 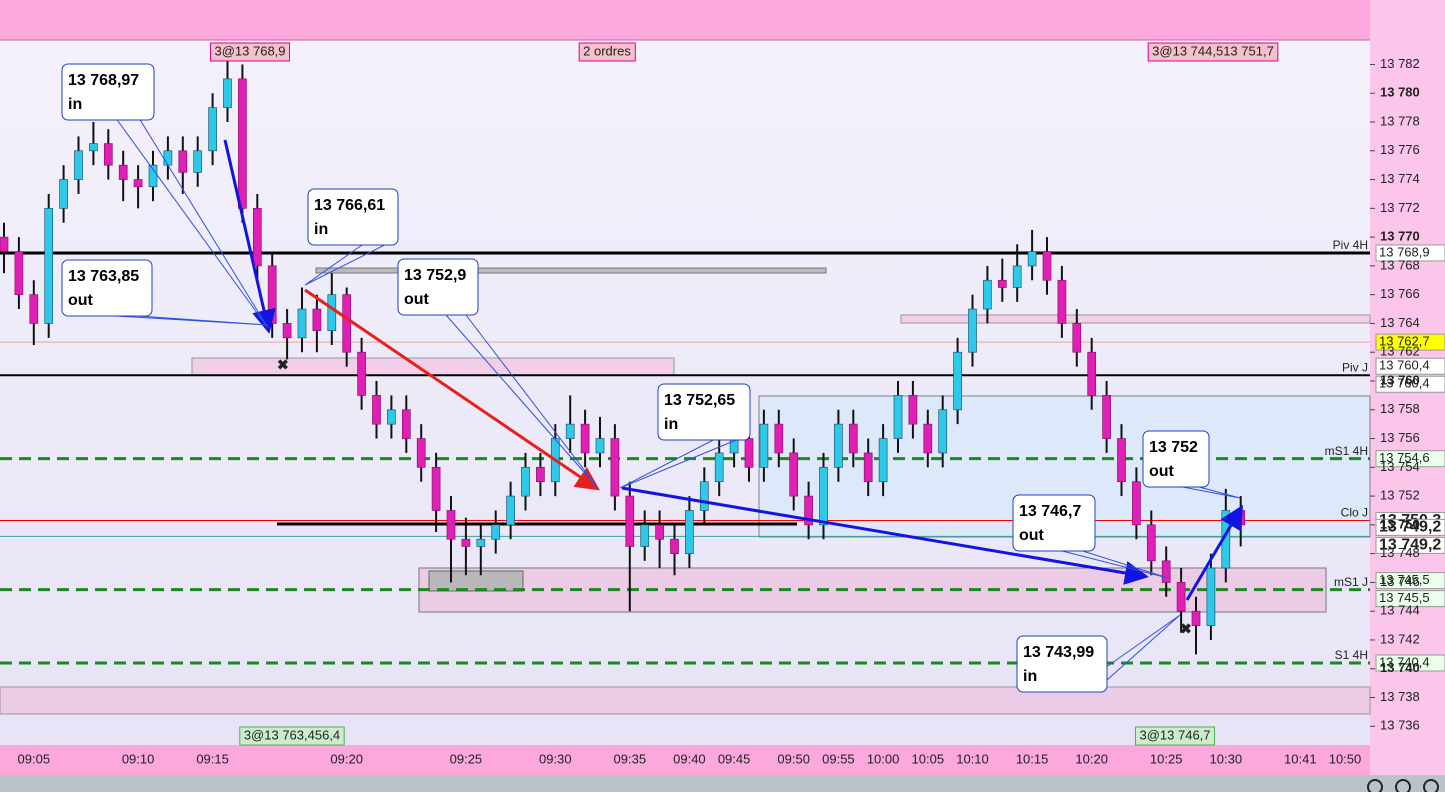 What do you see at coordinates (1400, 437) in the screenshot?
I see `y-tick-label: 13 756` at bounding box center [1400, 437].